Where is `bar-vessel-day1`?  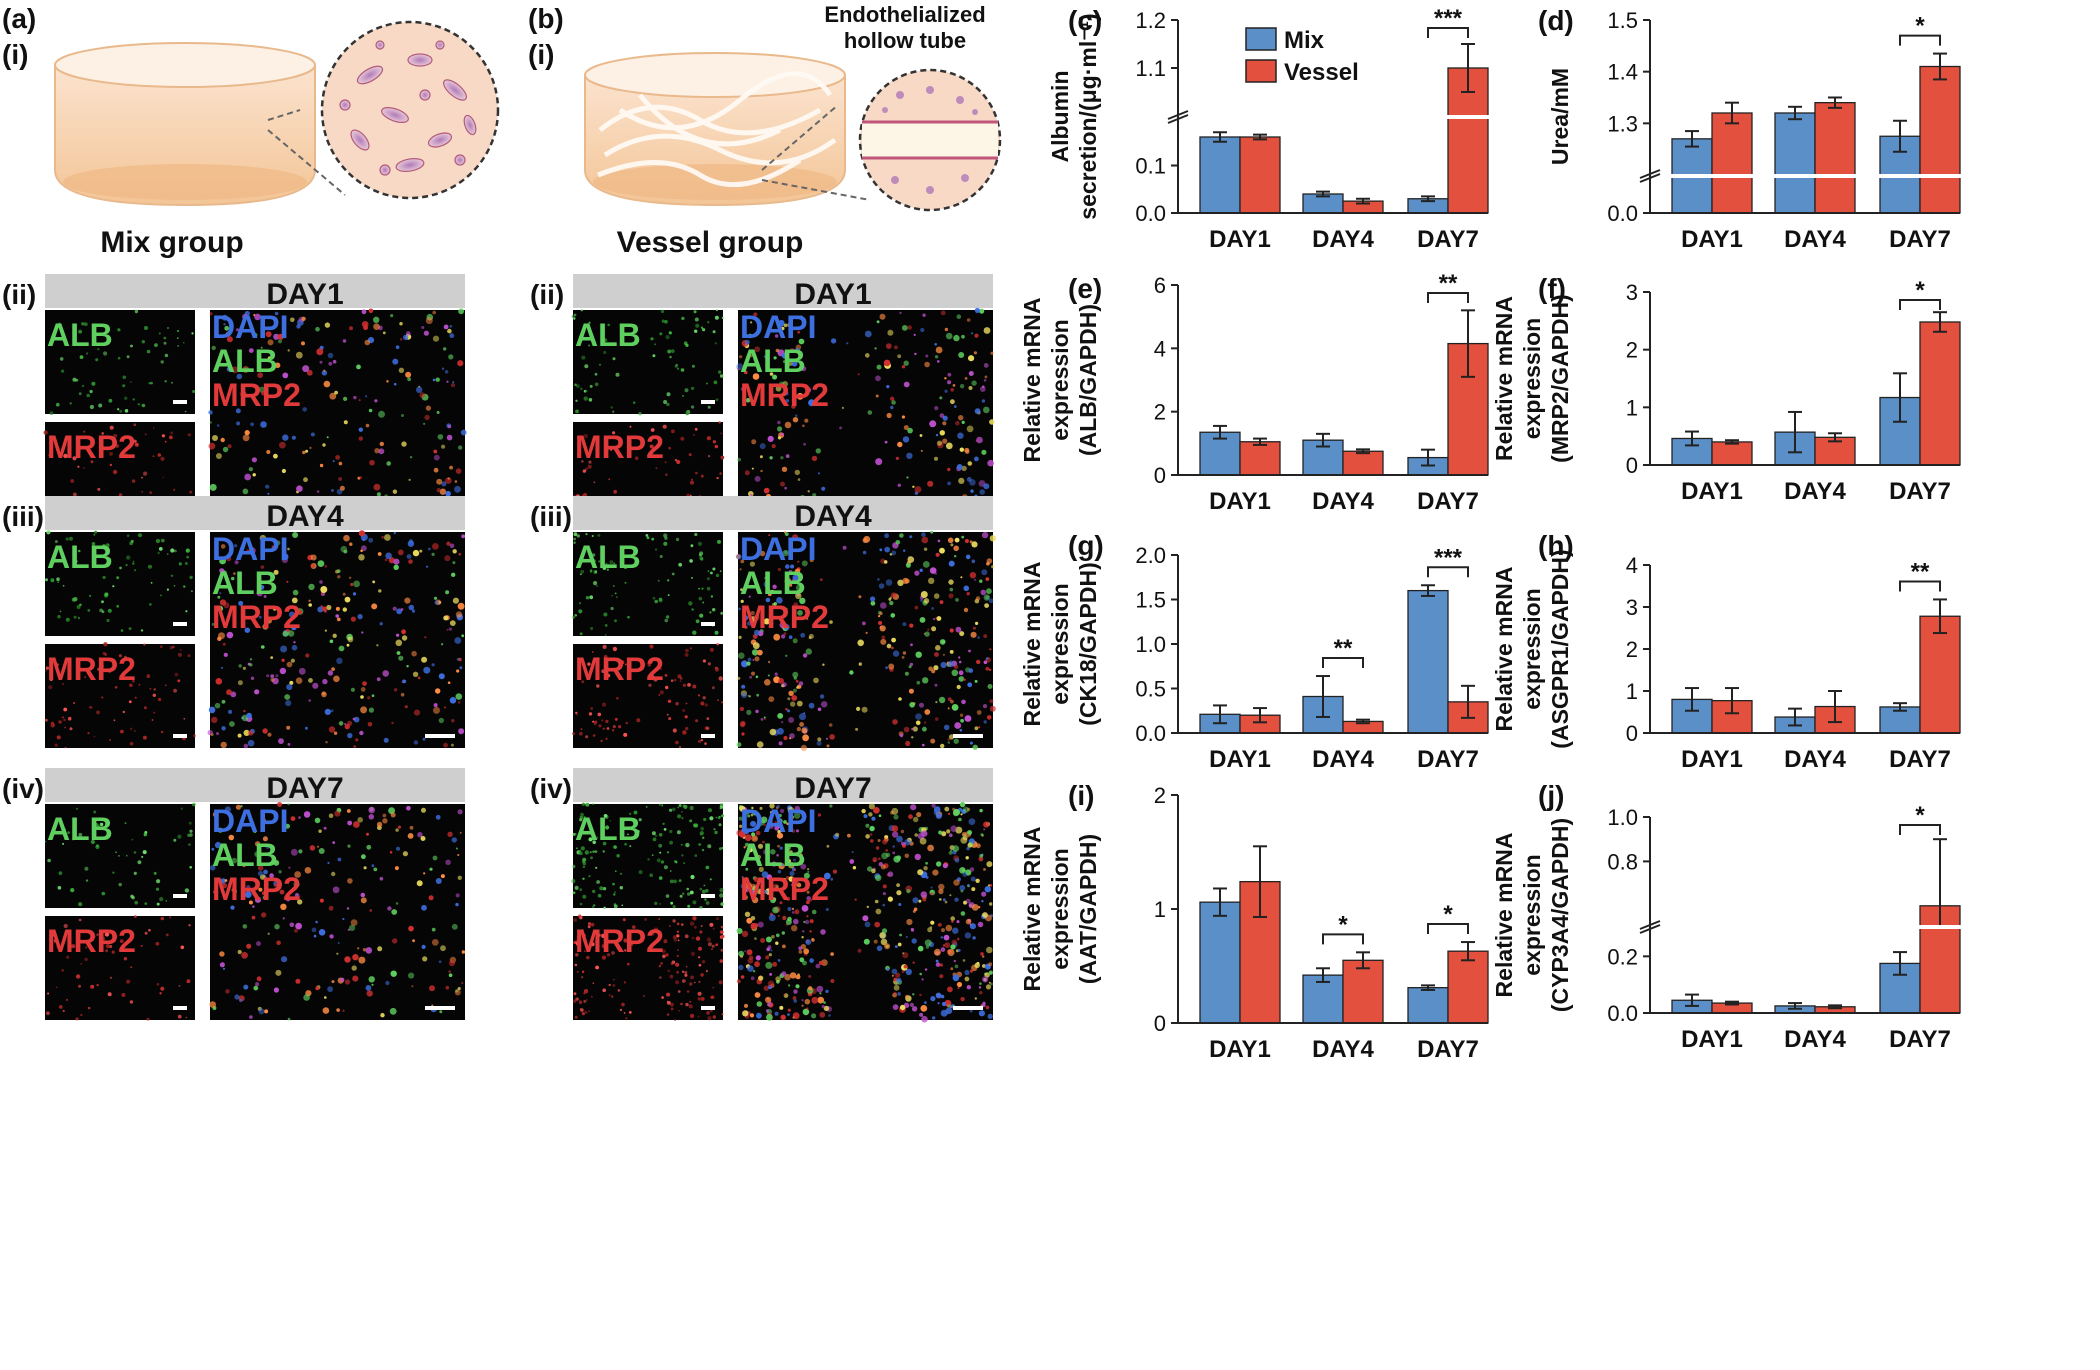
bar-vessel-day1 is located at coordinates (1732, 453).